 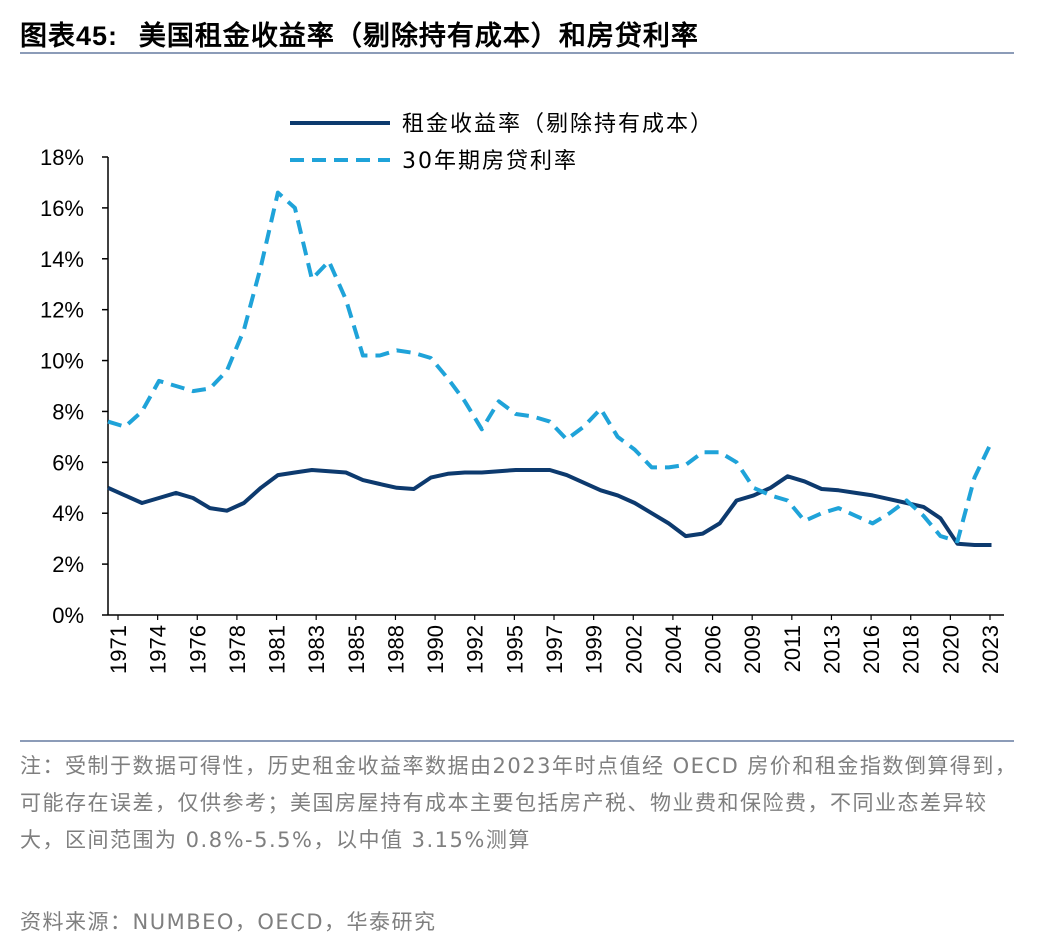 I want to click on x-tick-label: 2011, so click(x=792, y=648).